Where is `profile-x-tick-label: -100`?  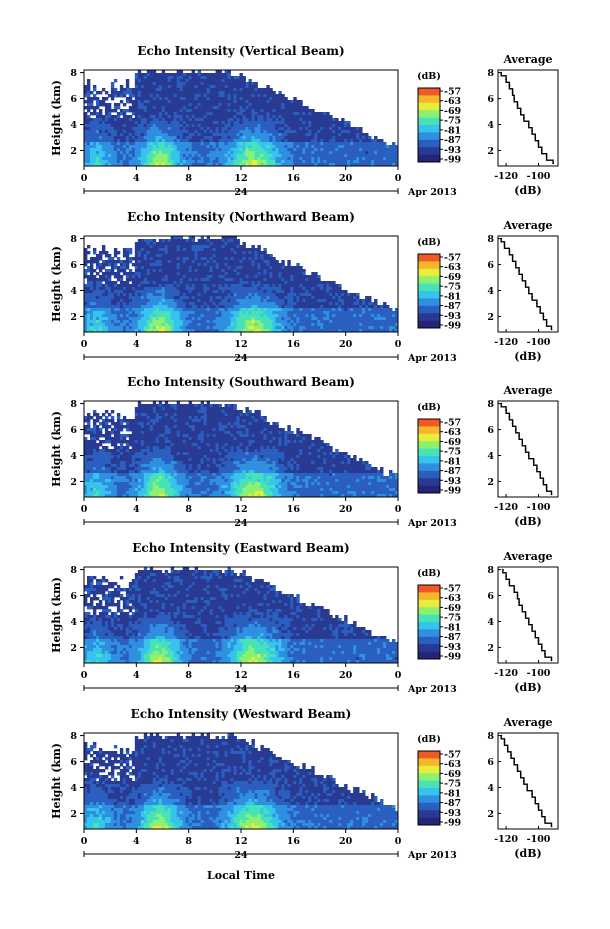
profile-x-tick-label: -100 is located at coordinates (539, 839).